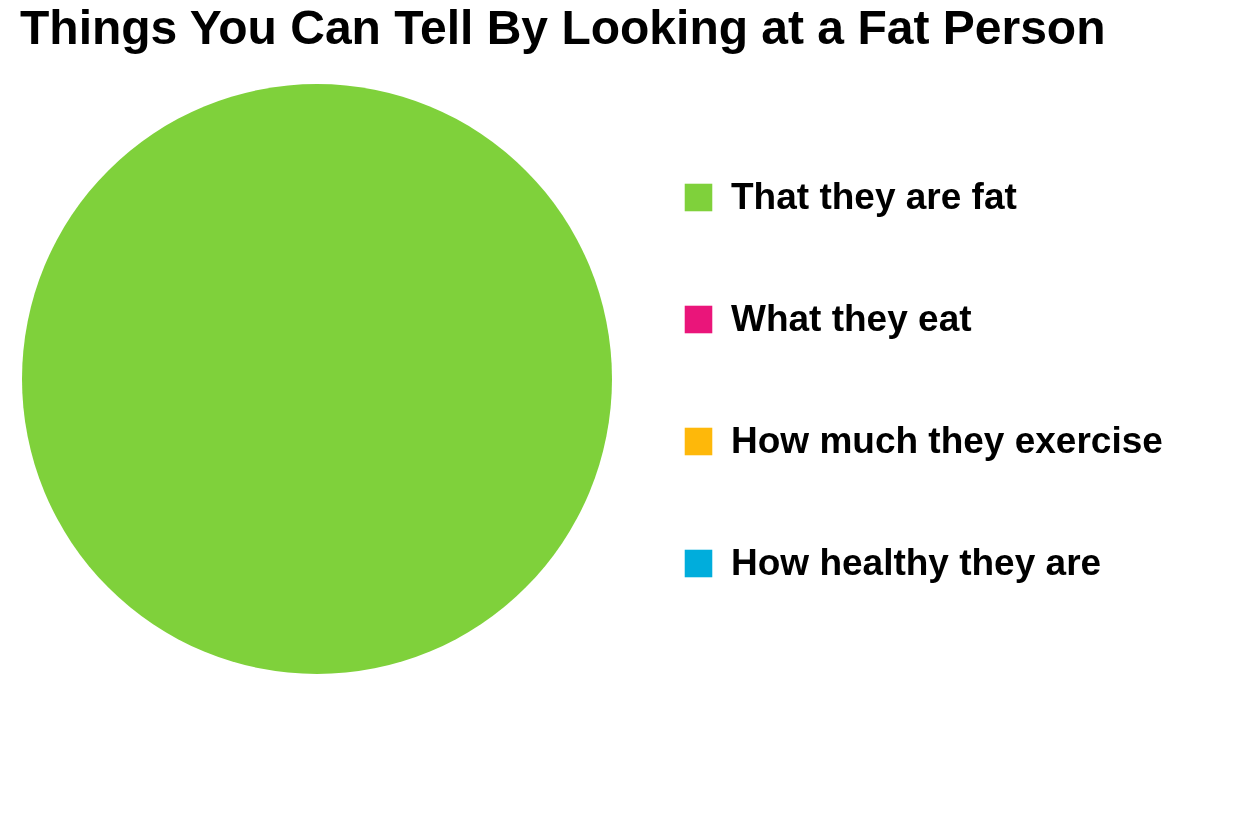 The height and width of the screenshot is (830, 1250). Describe the element at coordinates (851, 318) in the screenshot. I see `legend-label: What they eat` at that location.